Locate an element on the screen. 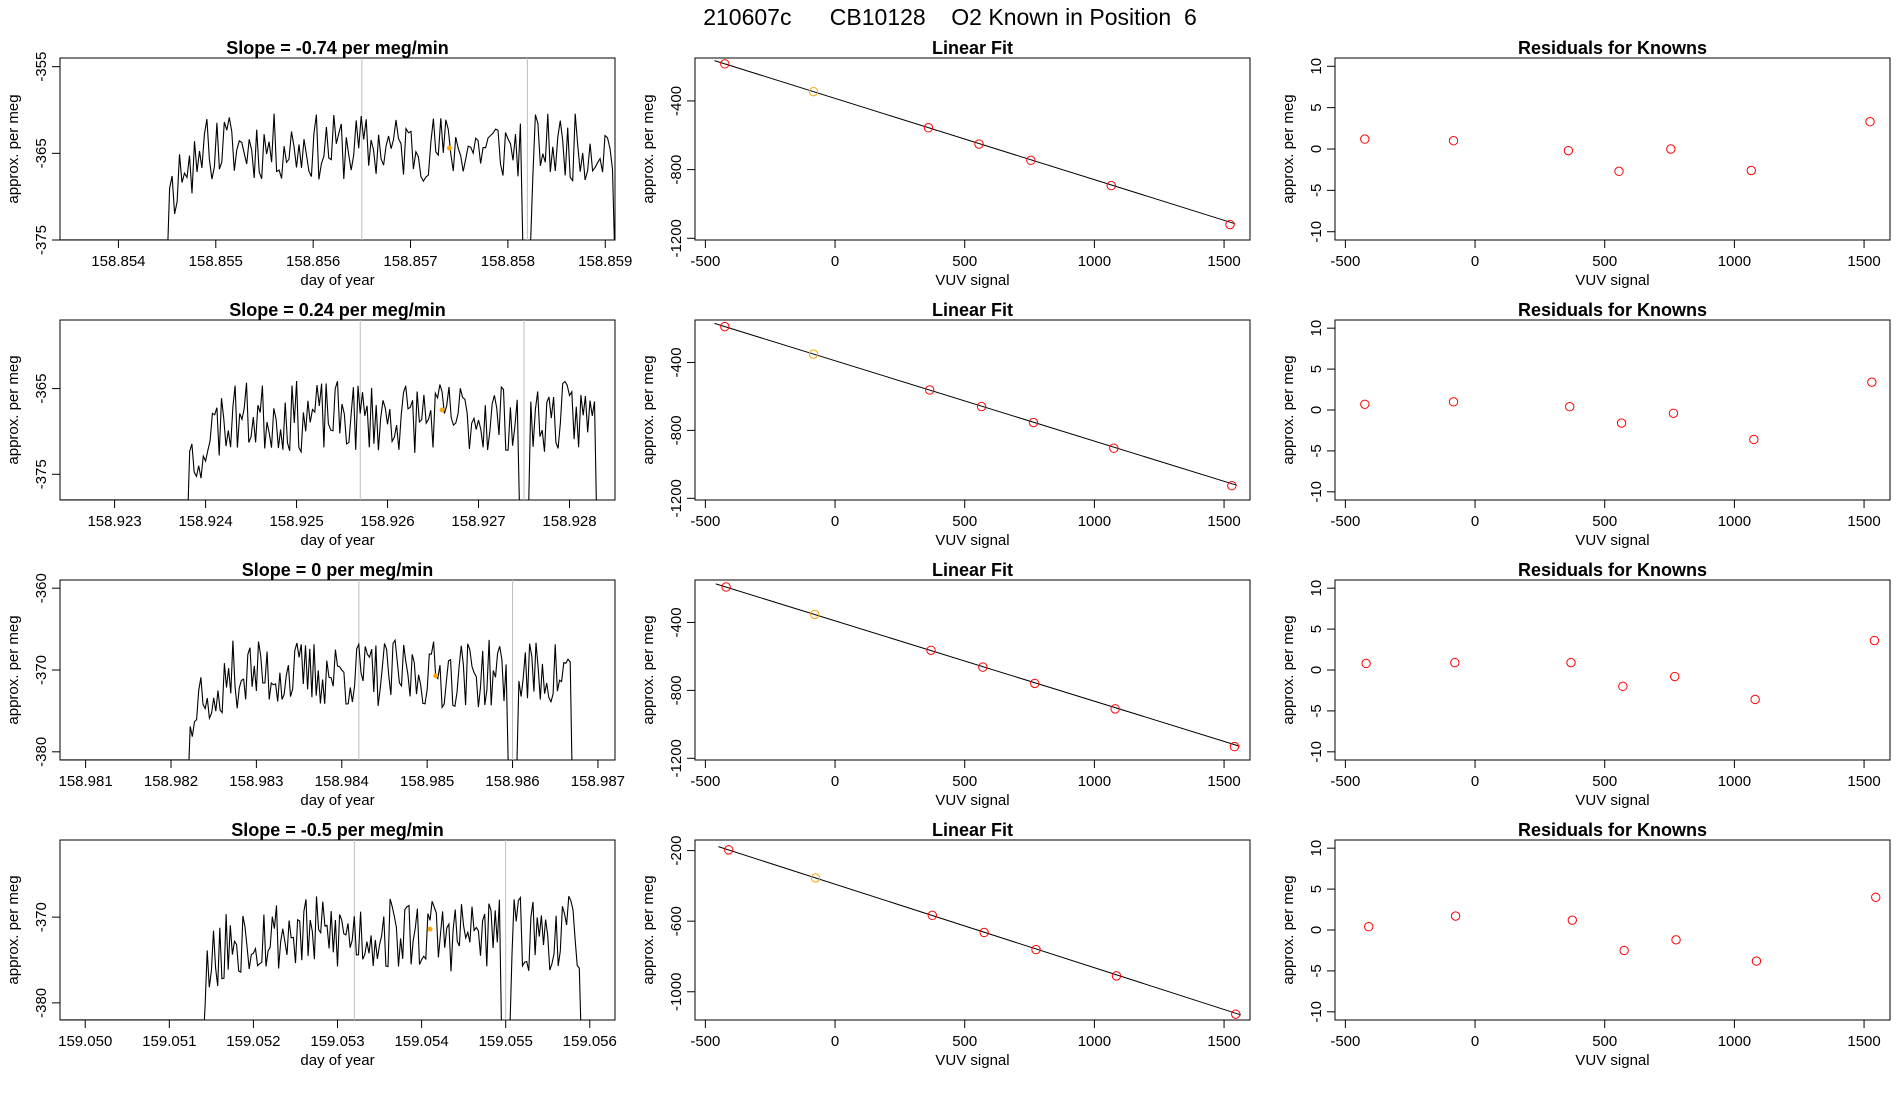 The image size is (1900, 1100). x-tick-label: 158.928 is located at coordinates (569, 521).